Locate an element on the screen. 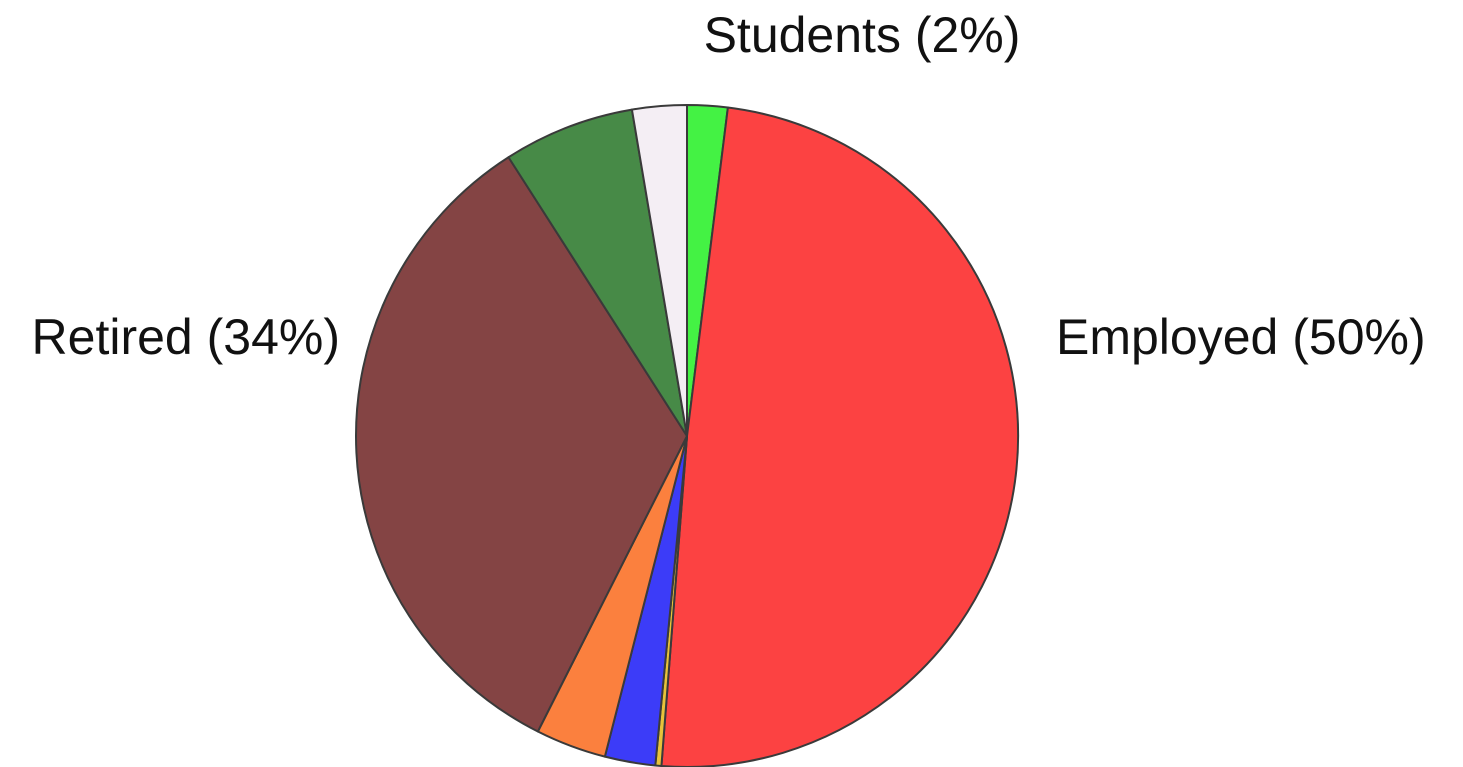  slice-label-employed: Employed (50%) is located at coordinates (1241, 337).